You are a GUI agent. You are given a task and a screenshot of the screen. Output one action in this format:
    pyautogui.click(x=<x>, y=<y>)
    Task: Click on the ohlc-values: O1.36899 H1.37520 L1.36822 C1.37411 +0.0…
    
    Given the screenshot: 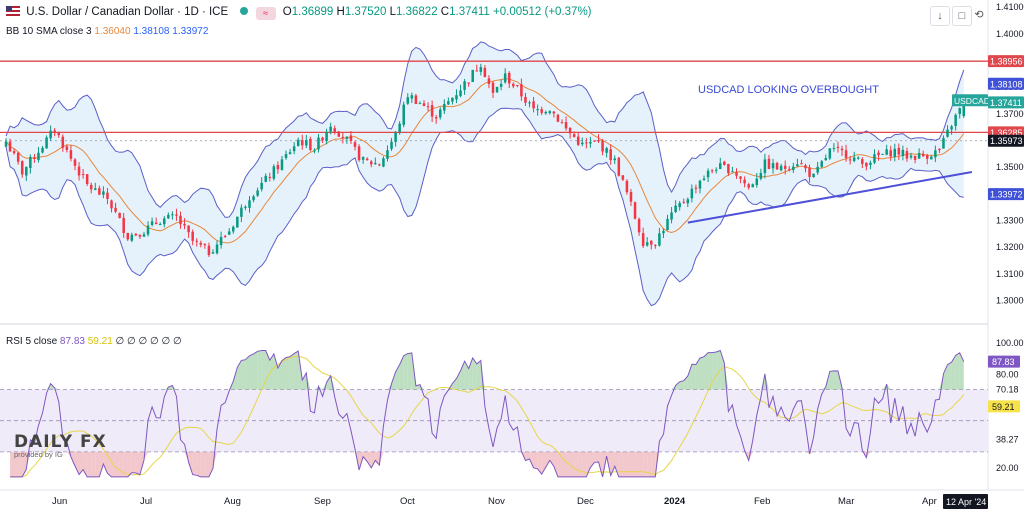 What is the action you would take?
    pyautogui.click(x=437, y=12)
    